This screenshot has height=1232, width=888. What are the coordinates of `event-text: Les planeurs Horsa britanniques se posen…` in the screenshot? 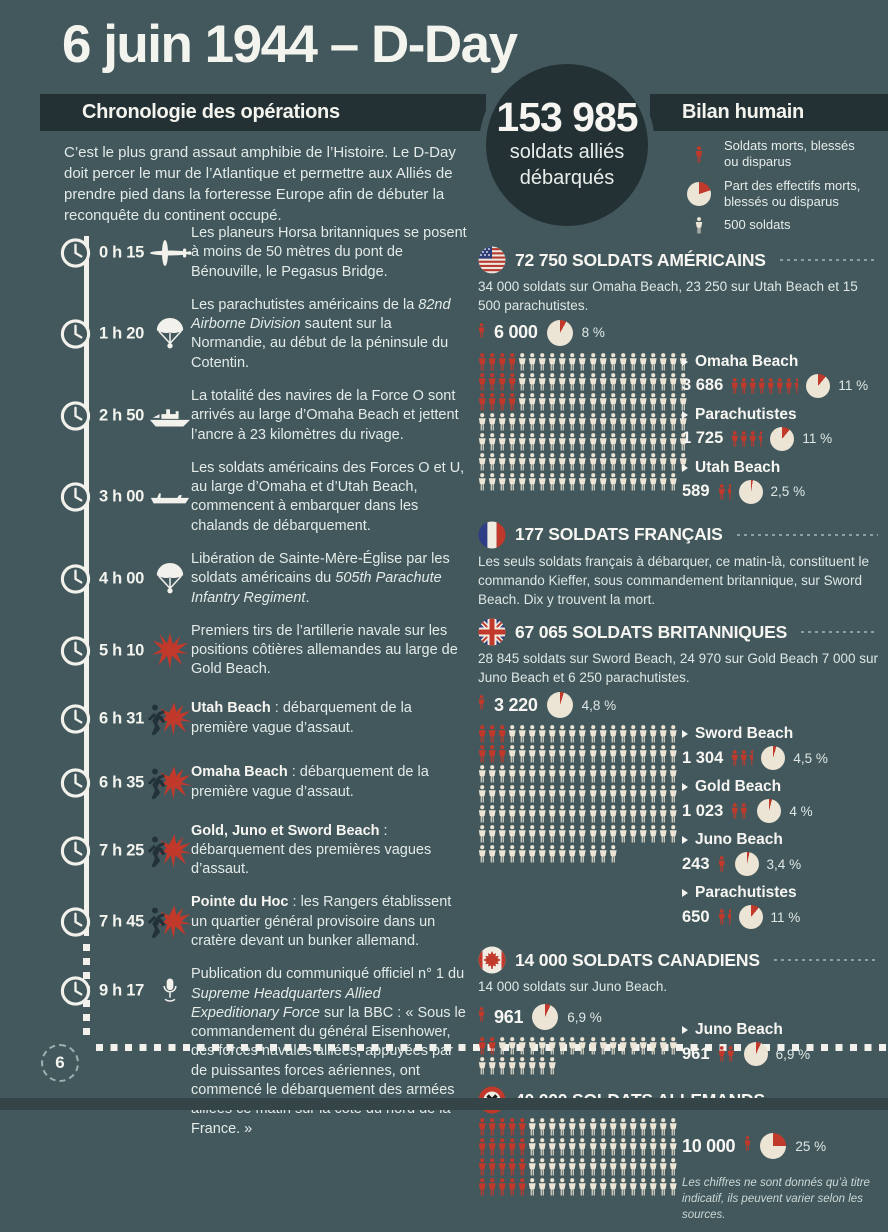 It's located at (329, 252).